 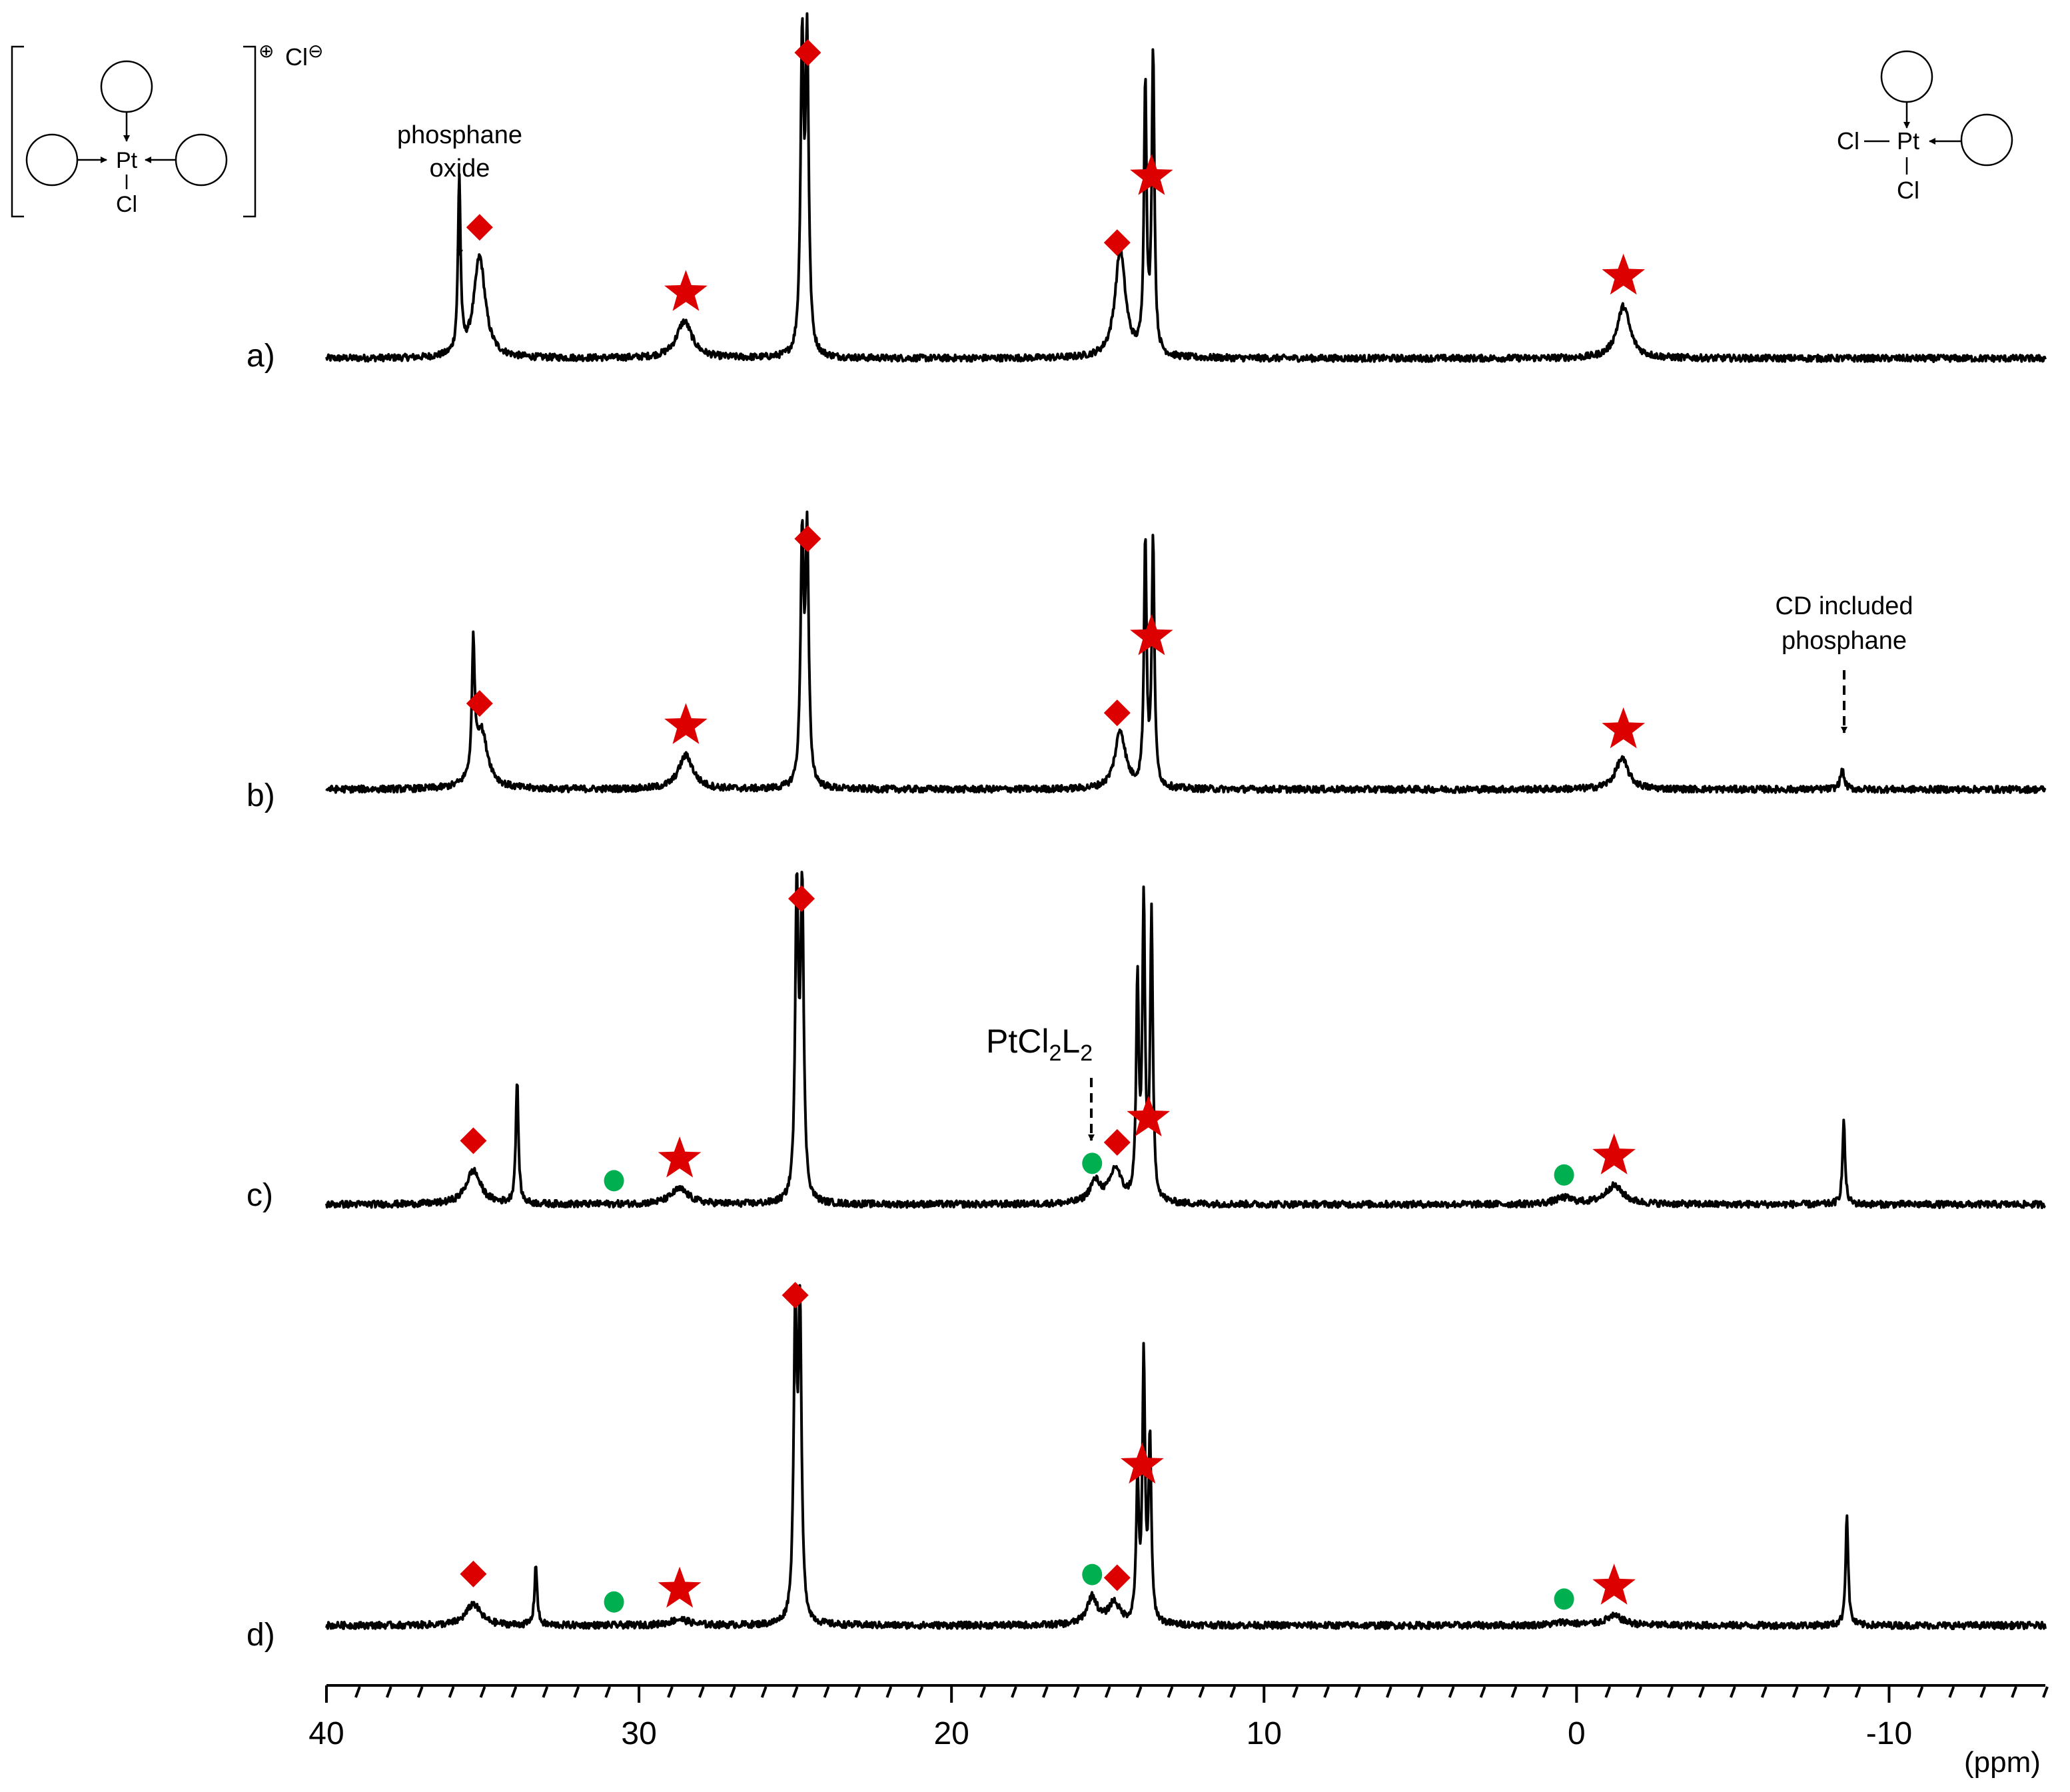 I want to click on ptcl2l2-sub2: 2, so click(x=1086, y=1053).